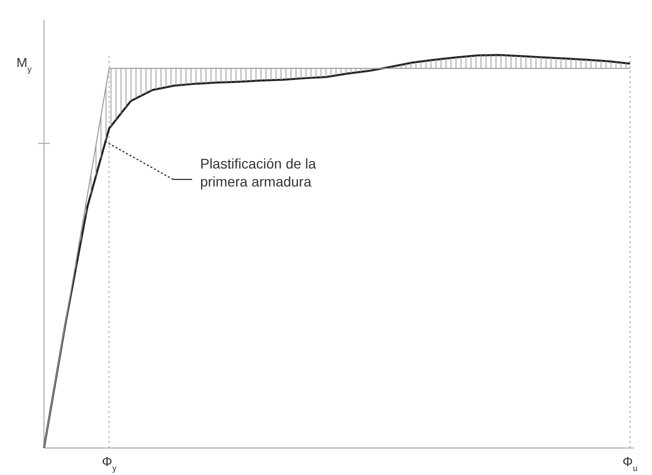  What do you see at coordinates (258, 172) in the screenshot?
I see `annotation: Plastificación de la primera armadura` at bounding box center [258, 172].